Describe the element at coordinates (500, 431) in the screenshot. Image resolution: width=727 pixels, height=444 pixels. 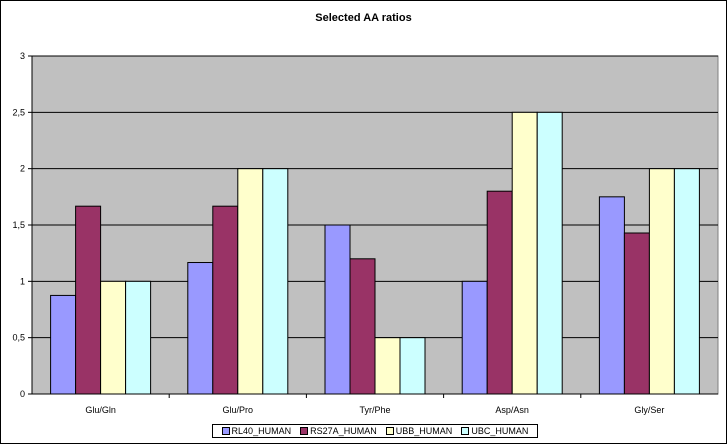
I see `legend-label: UBC_HUMAN` at that location.